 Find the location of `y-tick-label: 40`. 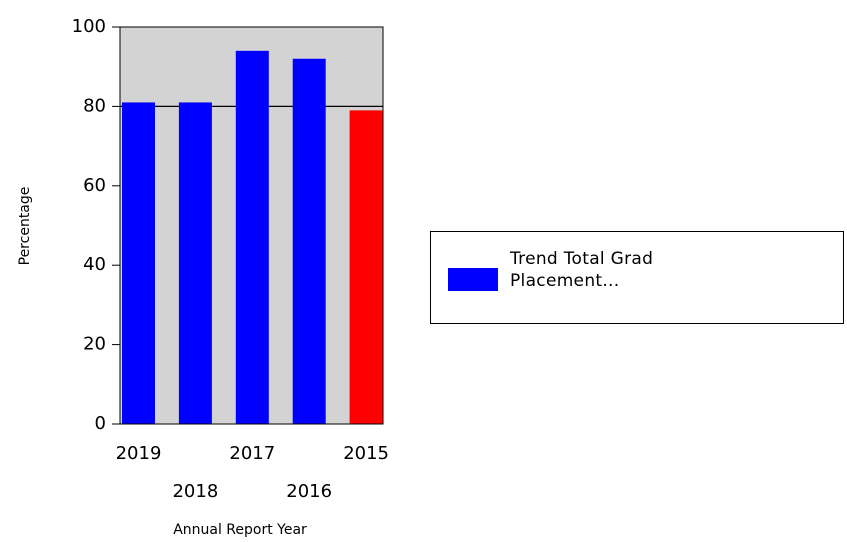

y-tick-label: 40 is located at coordinates (94, 264).